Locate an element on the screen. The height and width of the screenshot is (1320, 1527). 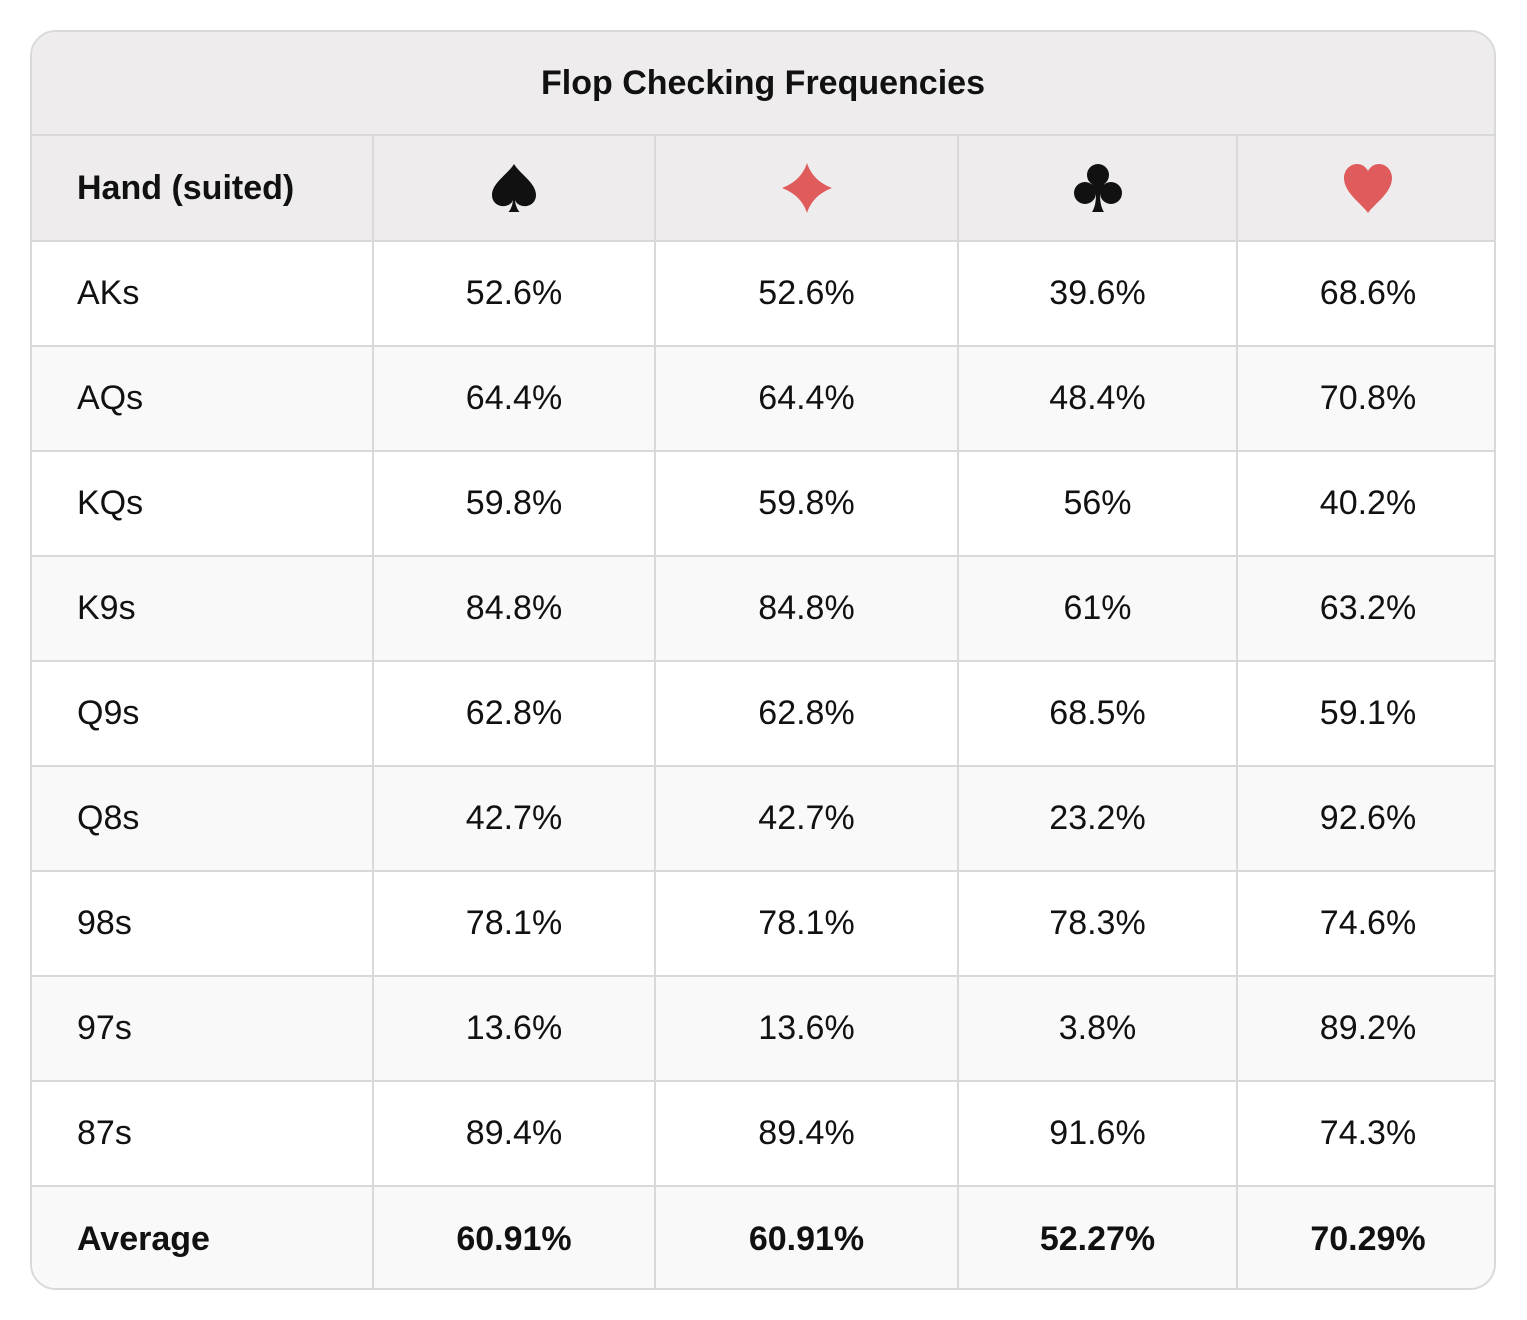
diamond-value-cell: 78.1% is located at coordinates (807, 924).